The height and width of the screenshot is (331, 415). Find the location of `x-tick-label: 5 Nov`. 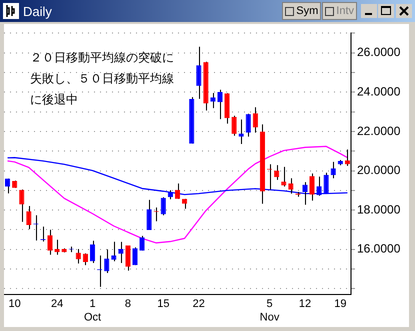

x-tick-label: 5 Nov is located at coordinates (270, 311).